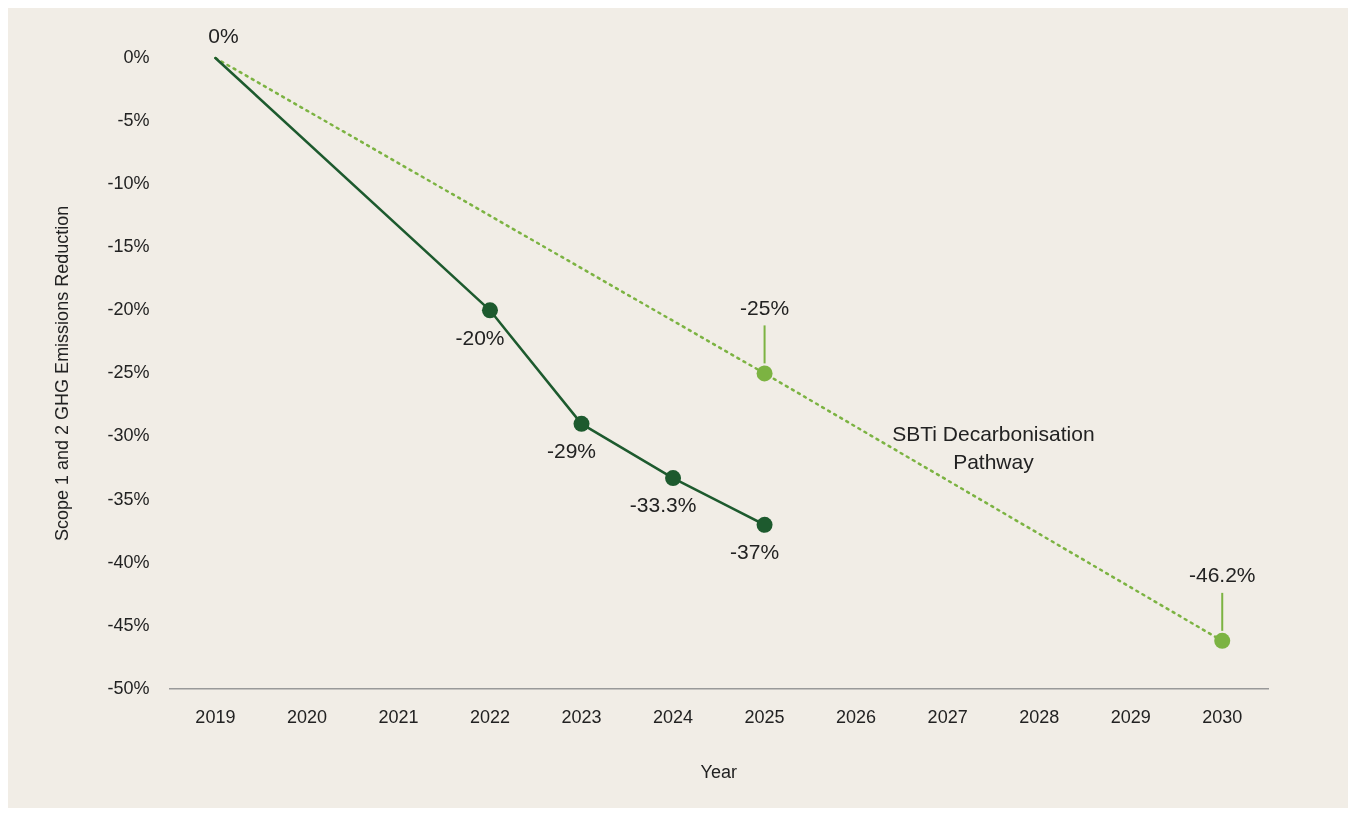 Image resolution: width=1359 pixels, height=821 pixels. Describe the element at coordinates (128, 561) in the screenshot. I see `y-tick-label: -40%` at that location.